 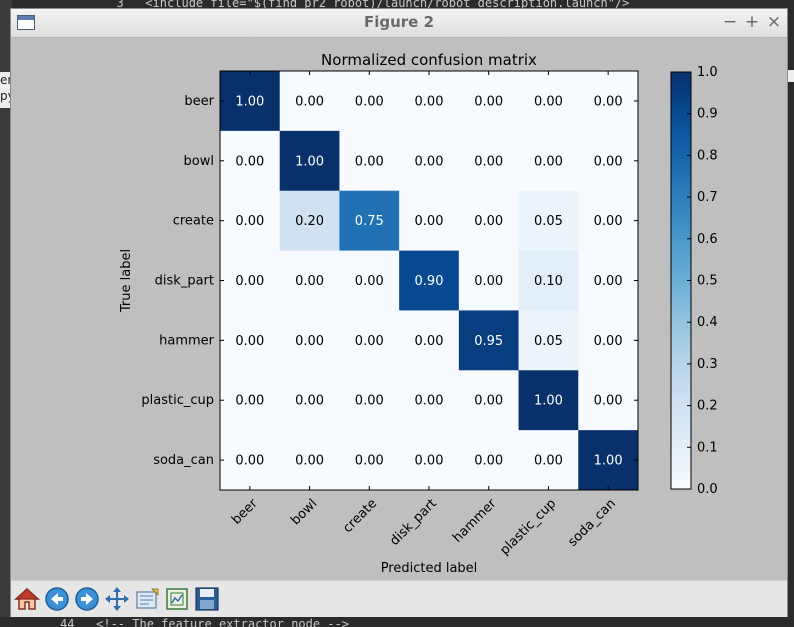 I want to click on maximize-button: +, so click(x=752, y=22).